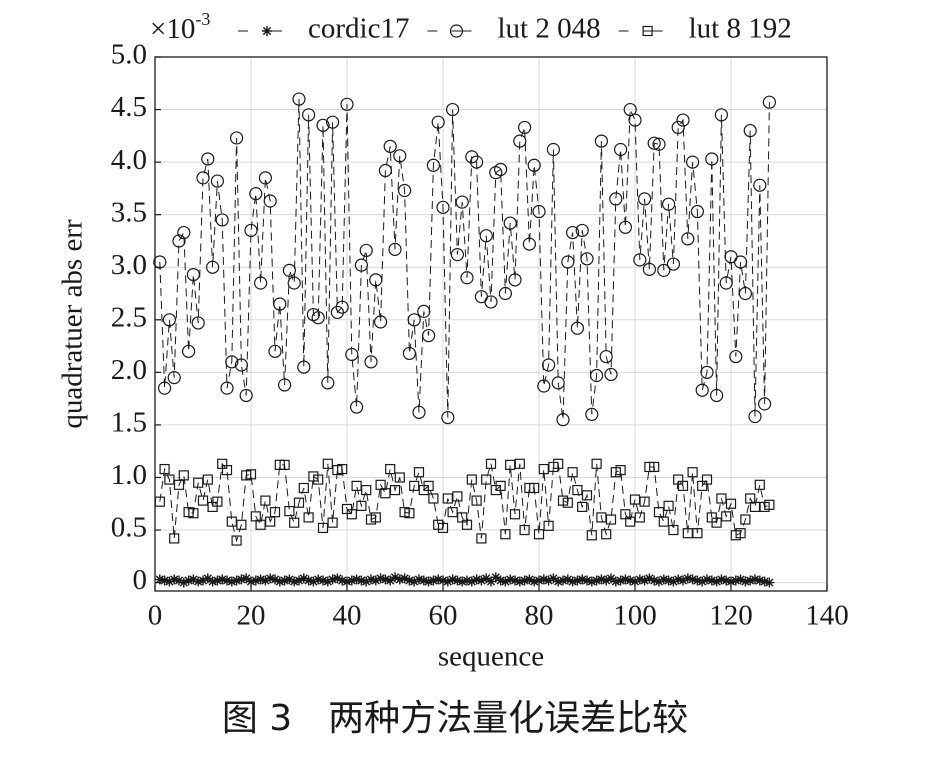 This screenshot has height=759, width=925. Describe the element at coordinates (347, 616) in the screenshot. I see `x-tick-label: 40` at that location.